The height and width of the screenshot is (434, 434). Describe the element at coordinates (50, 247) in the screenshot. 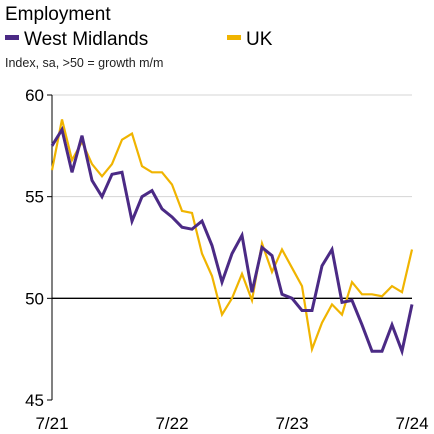

I see `axes` at that location.